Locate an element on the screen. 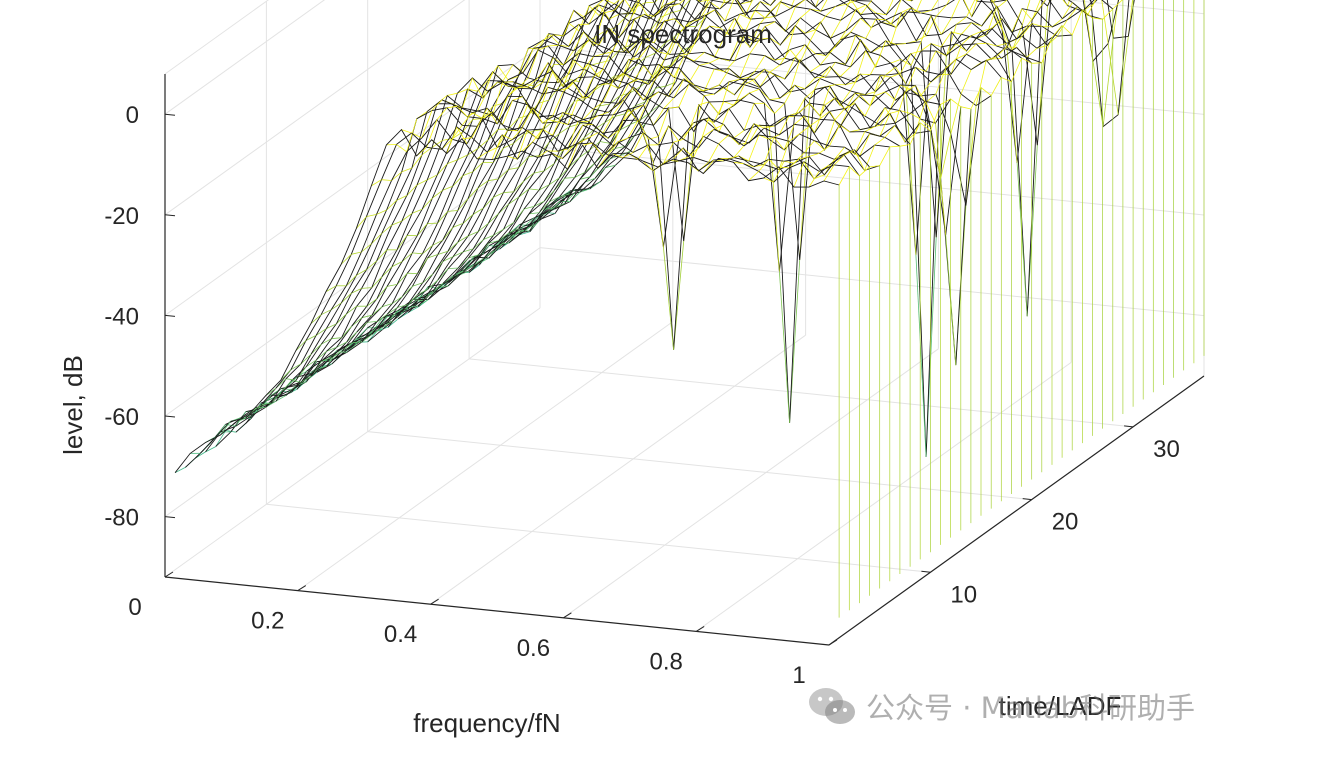  z-axis-label: level, dB is located at coordinates (73, 405).